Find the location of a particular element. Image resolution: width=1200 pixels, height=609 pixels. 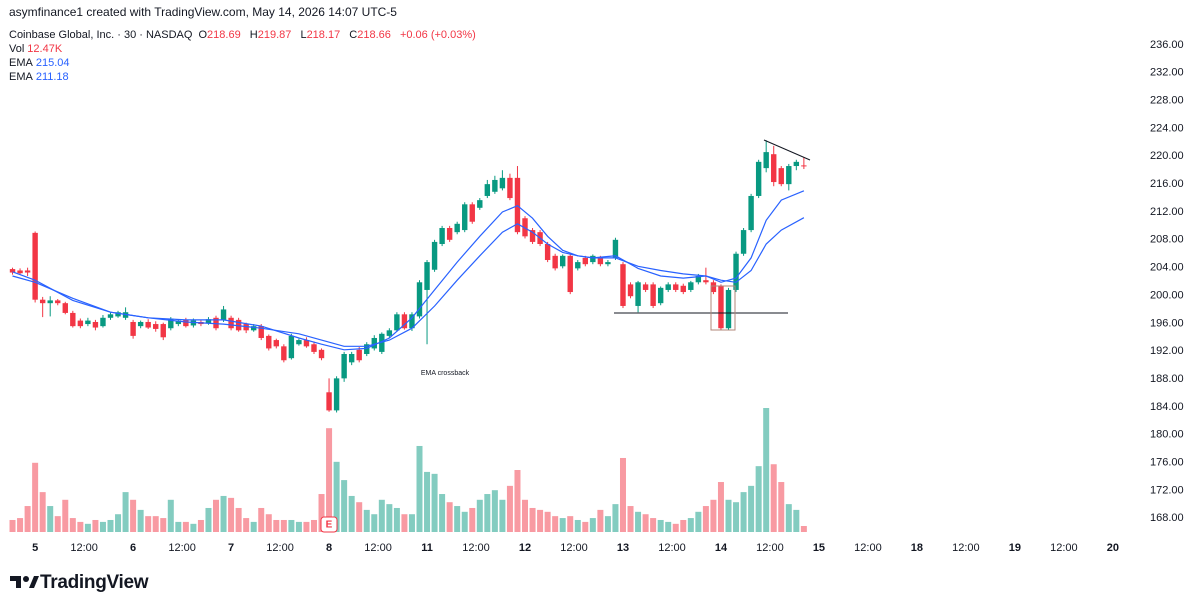

highlight-box is located at coordinates (723, 308).